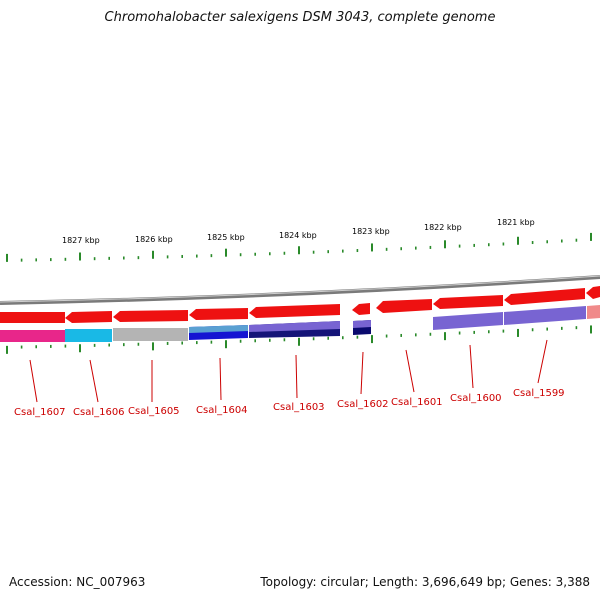 Image resolution: width=600 pixels, height=600 pixels. I want to click on gene-label: Csal_1603, so click(299, 407).